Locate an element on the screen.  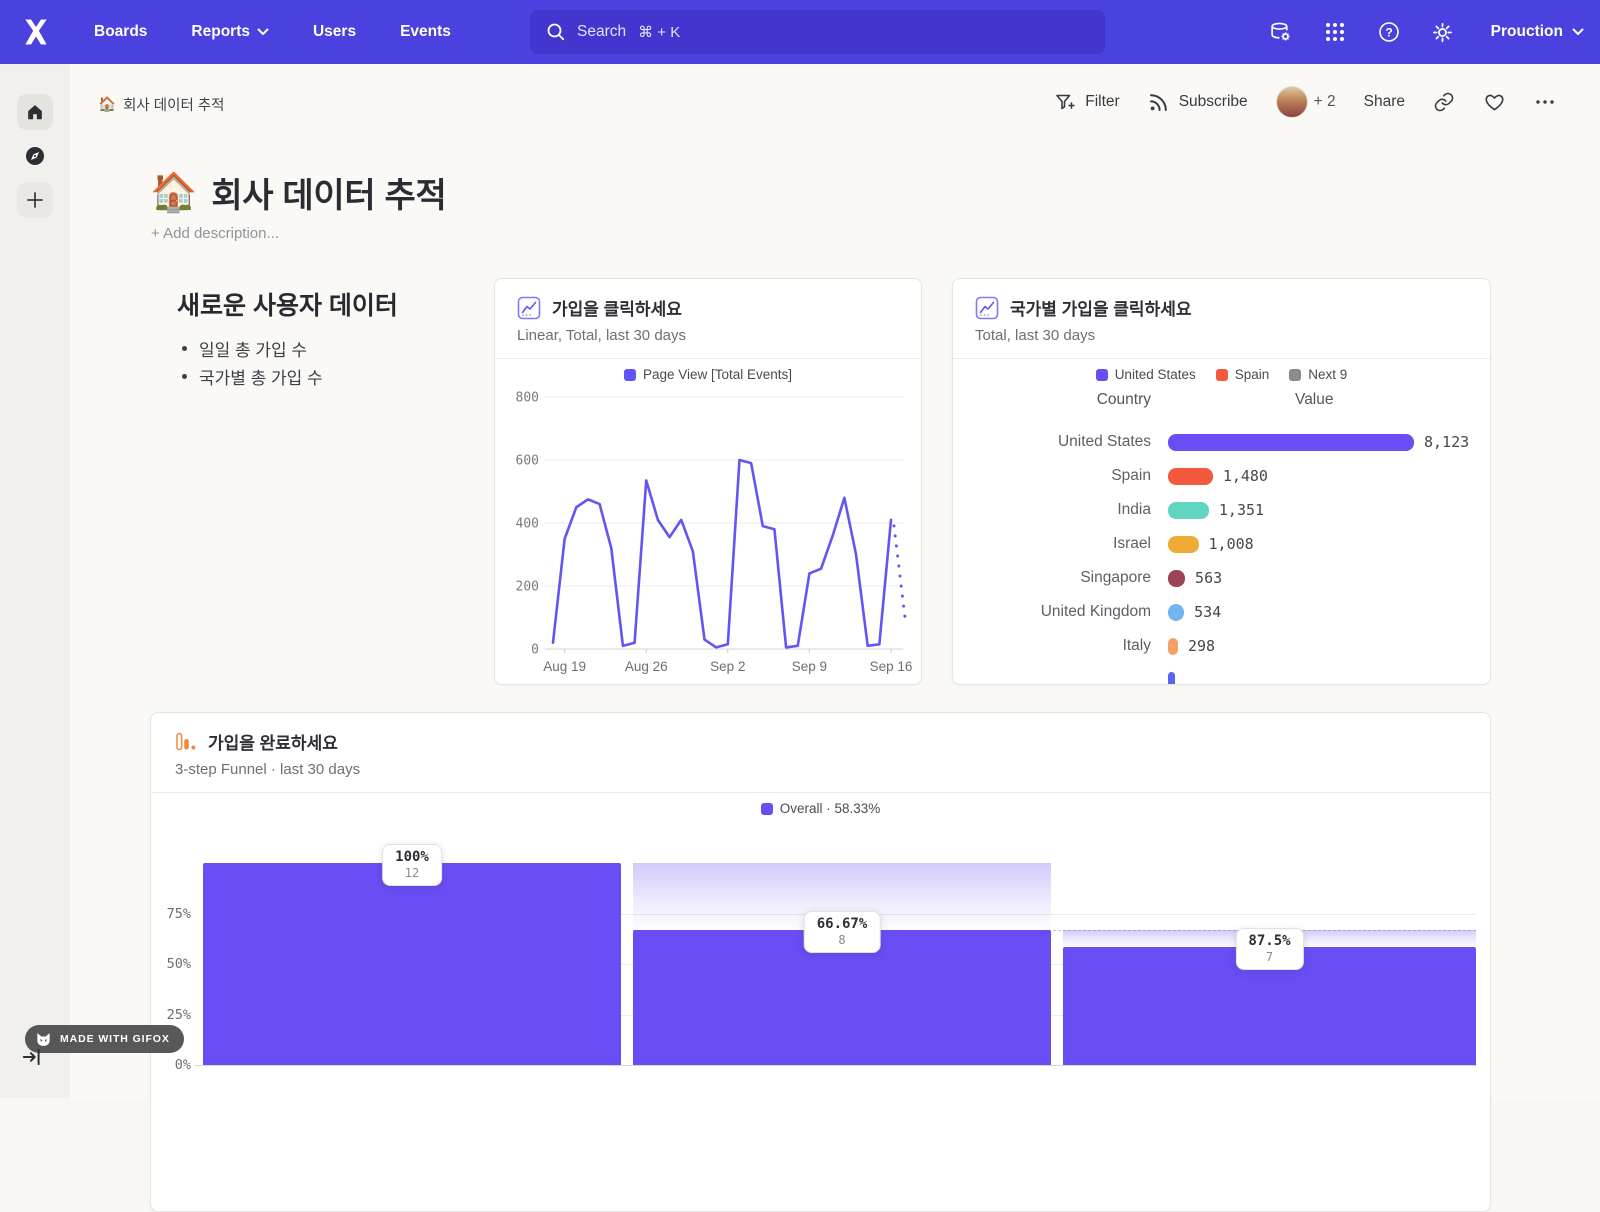
compass-icon is located at coordinates (35, 156).